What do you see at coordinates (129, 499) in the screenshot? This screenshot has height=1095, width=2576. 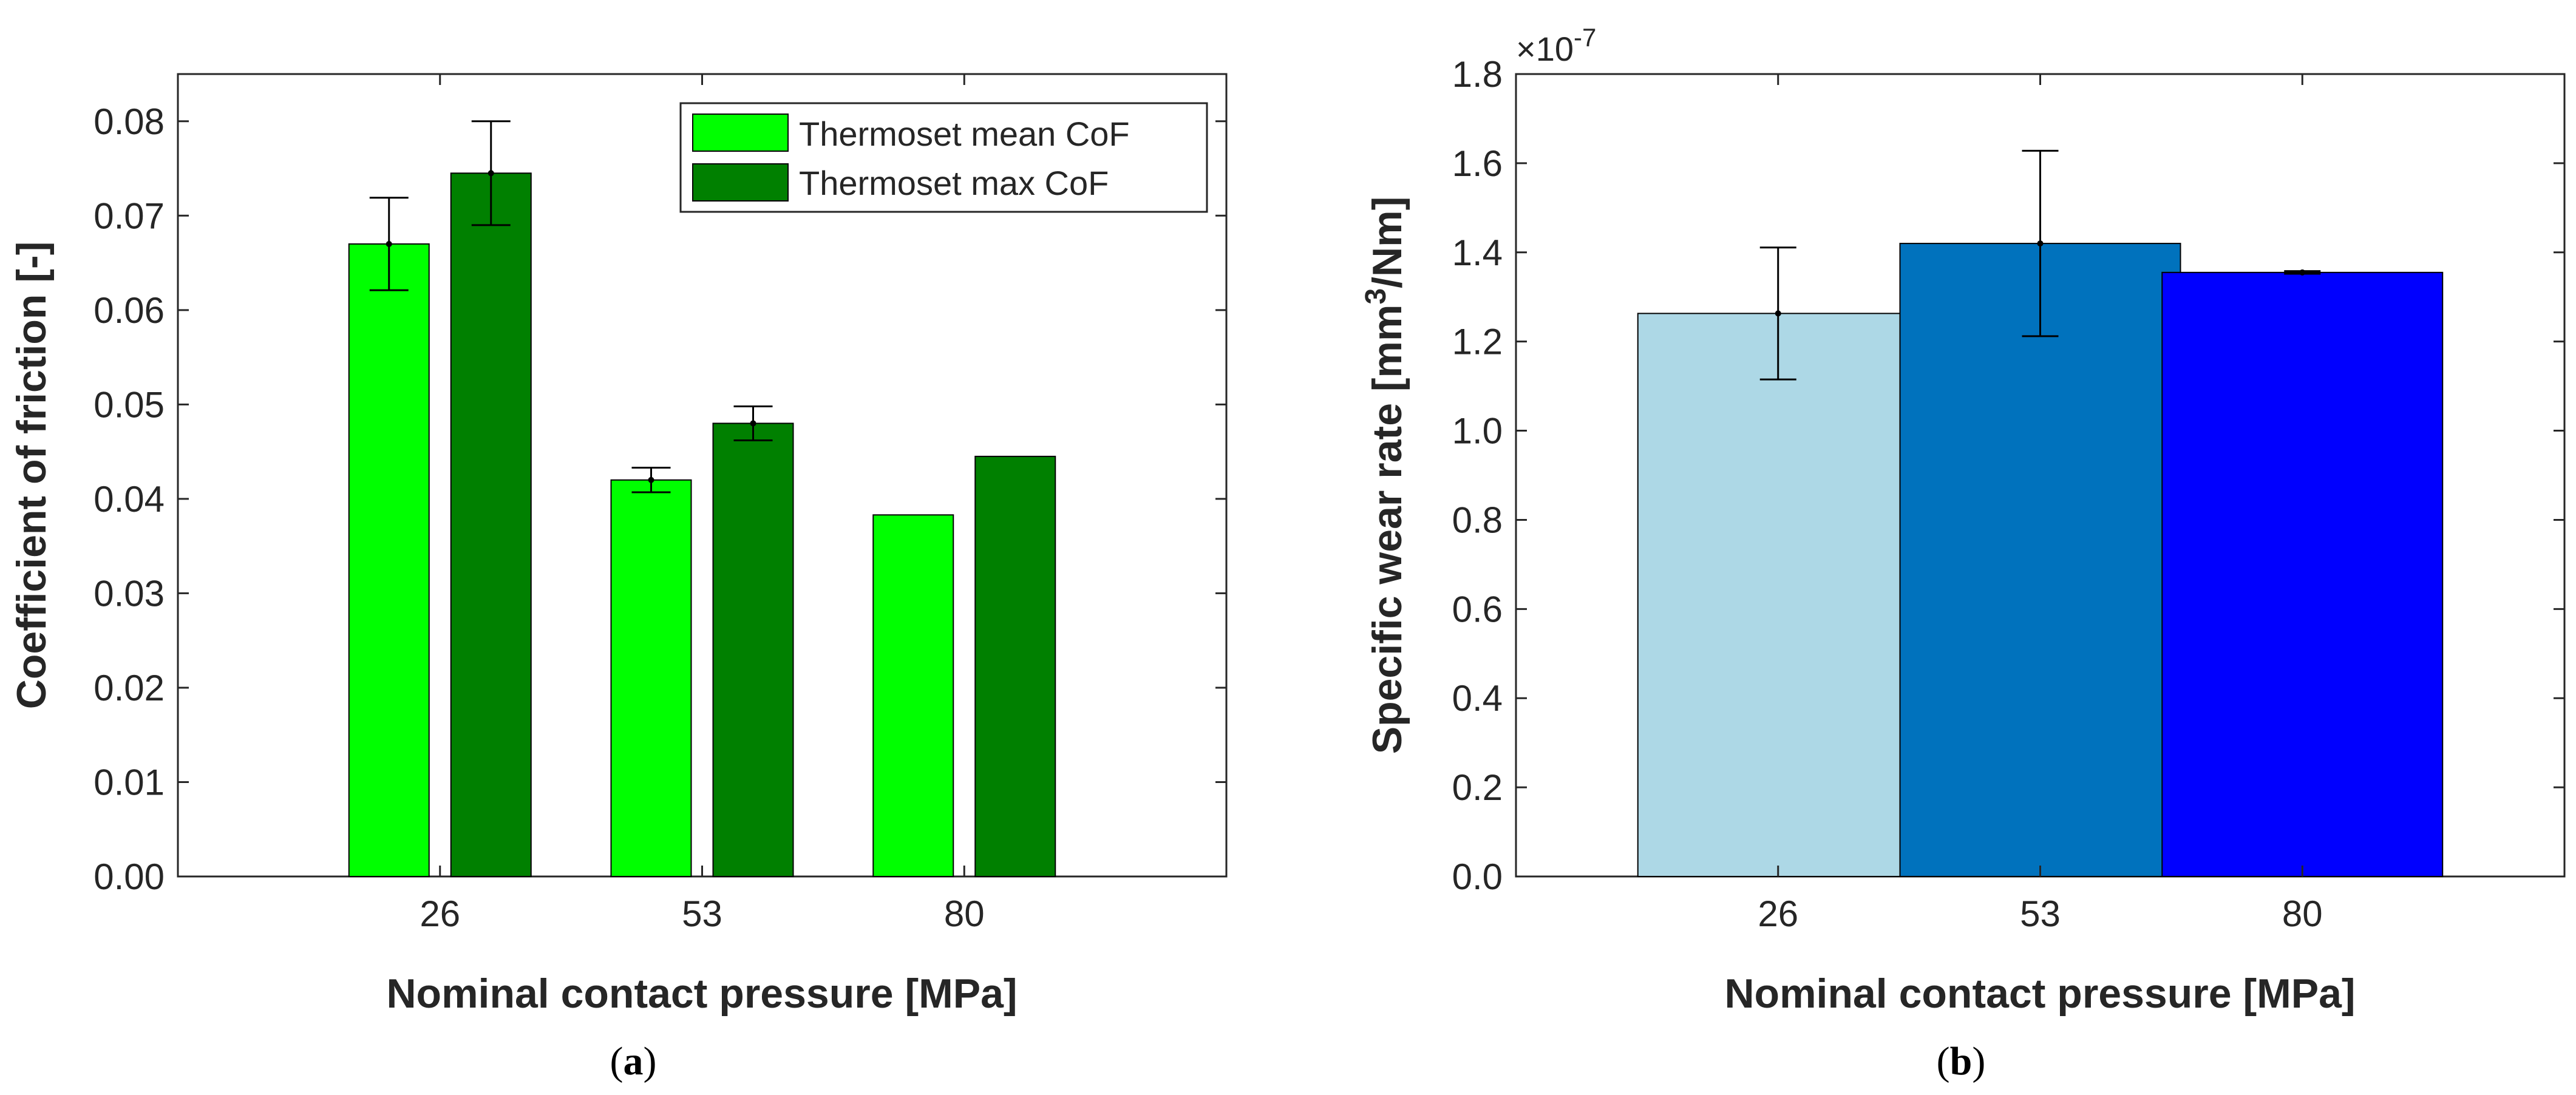 I see `y-tick-label: 0.04` at bounding box center [129, 499].